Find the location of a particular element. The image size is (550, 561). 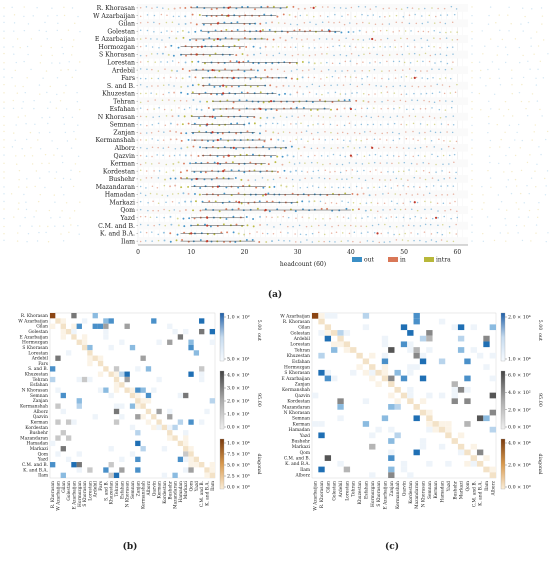

row-band is located at coordinates (303, 39).